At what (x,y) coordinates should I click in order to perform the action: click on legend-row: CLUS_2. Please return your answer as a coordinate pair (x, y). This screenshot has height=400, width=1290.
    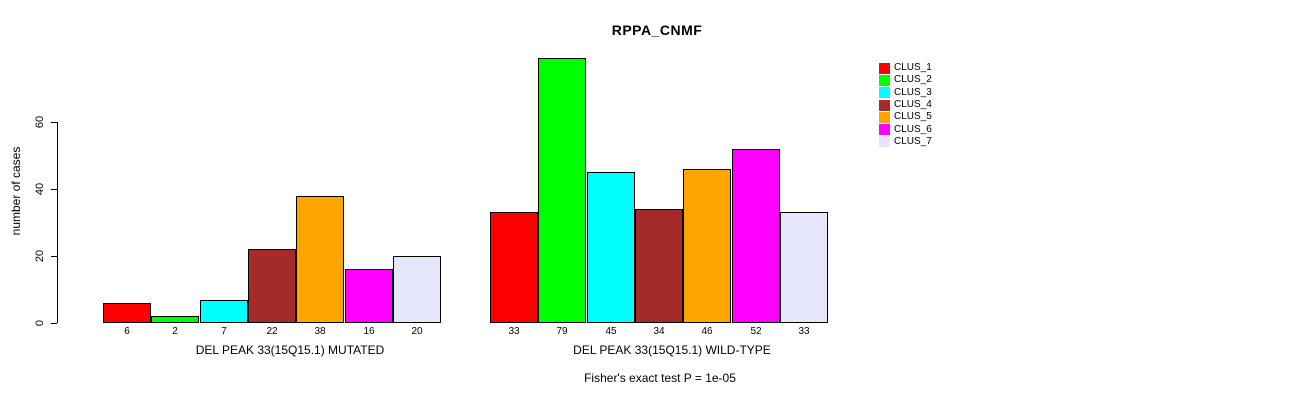
    Looking at the image, I should click on (905, 80).